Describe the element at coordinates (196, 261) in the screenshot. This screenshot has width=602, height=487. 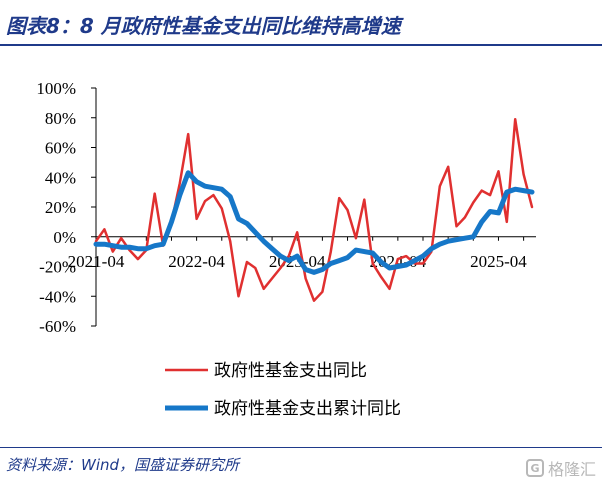
I see `x-tick-label: 2022-04` at that location.